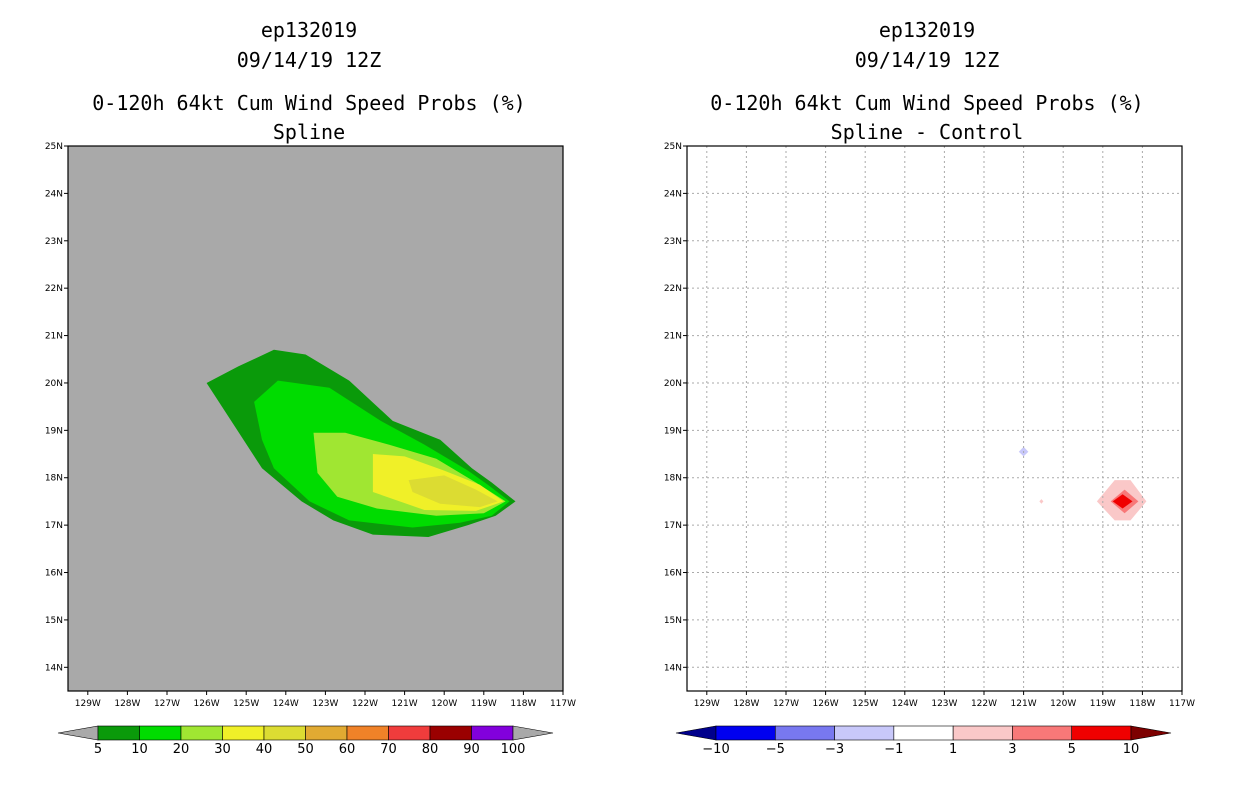 The image size is (1236, 800). I want to click on right-colorbar: −10 −5 −3 −1 1 3 5 10, so click(923, 741).